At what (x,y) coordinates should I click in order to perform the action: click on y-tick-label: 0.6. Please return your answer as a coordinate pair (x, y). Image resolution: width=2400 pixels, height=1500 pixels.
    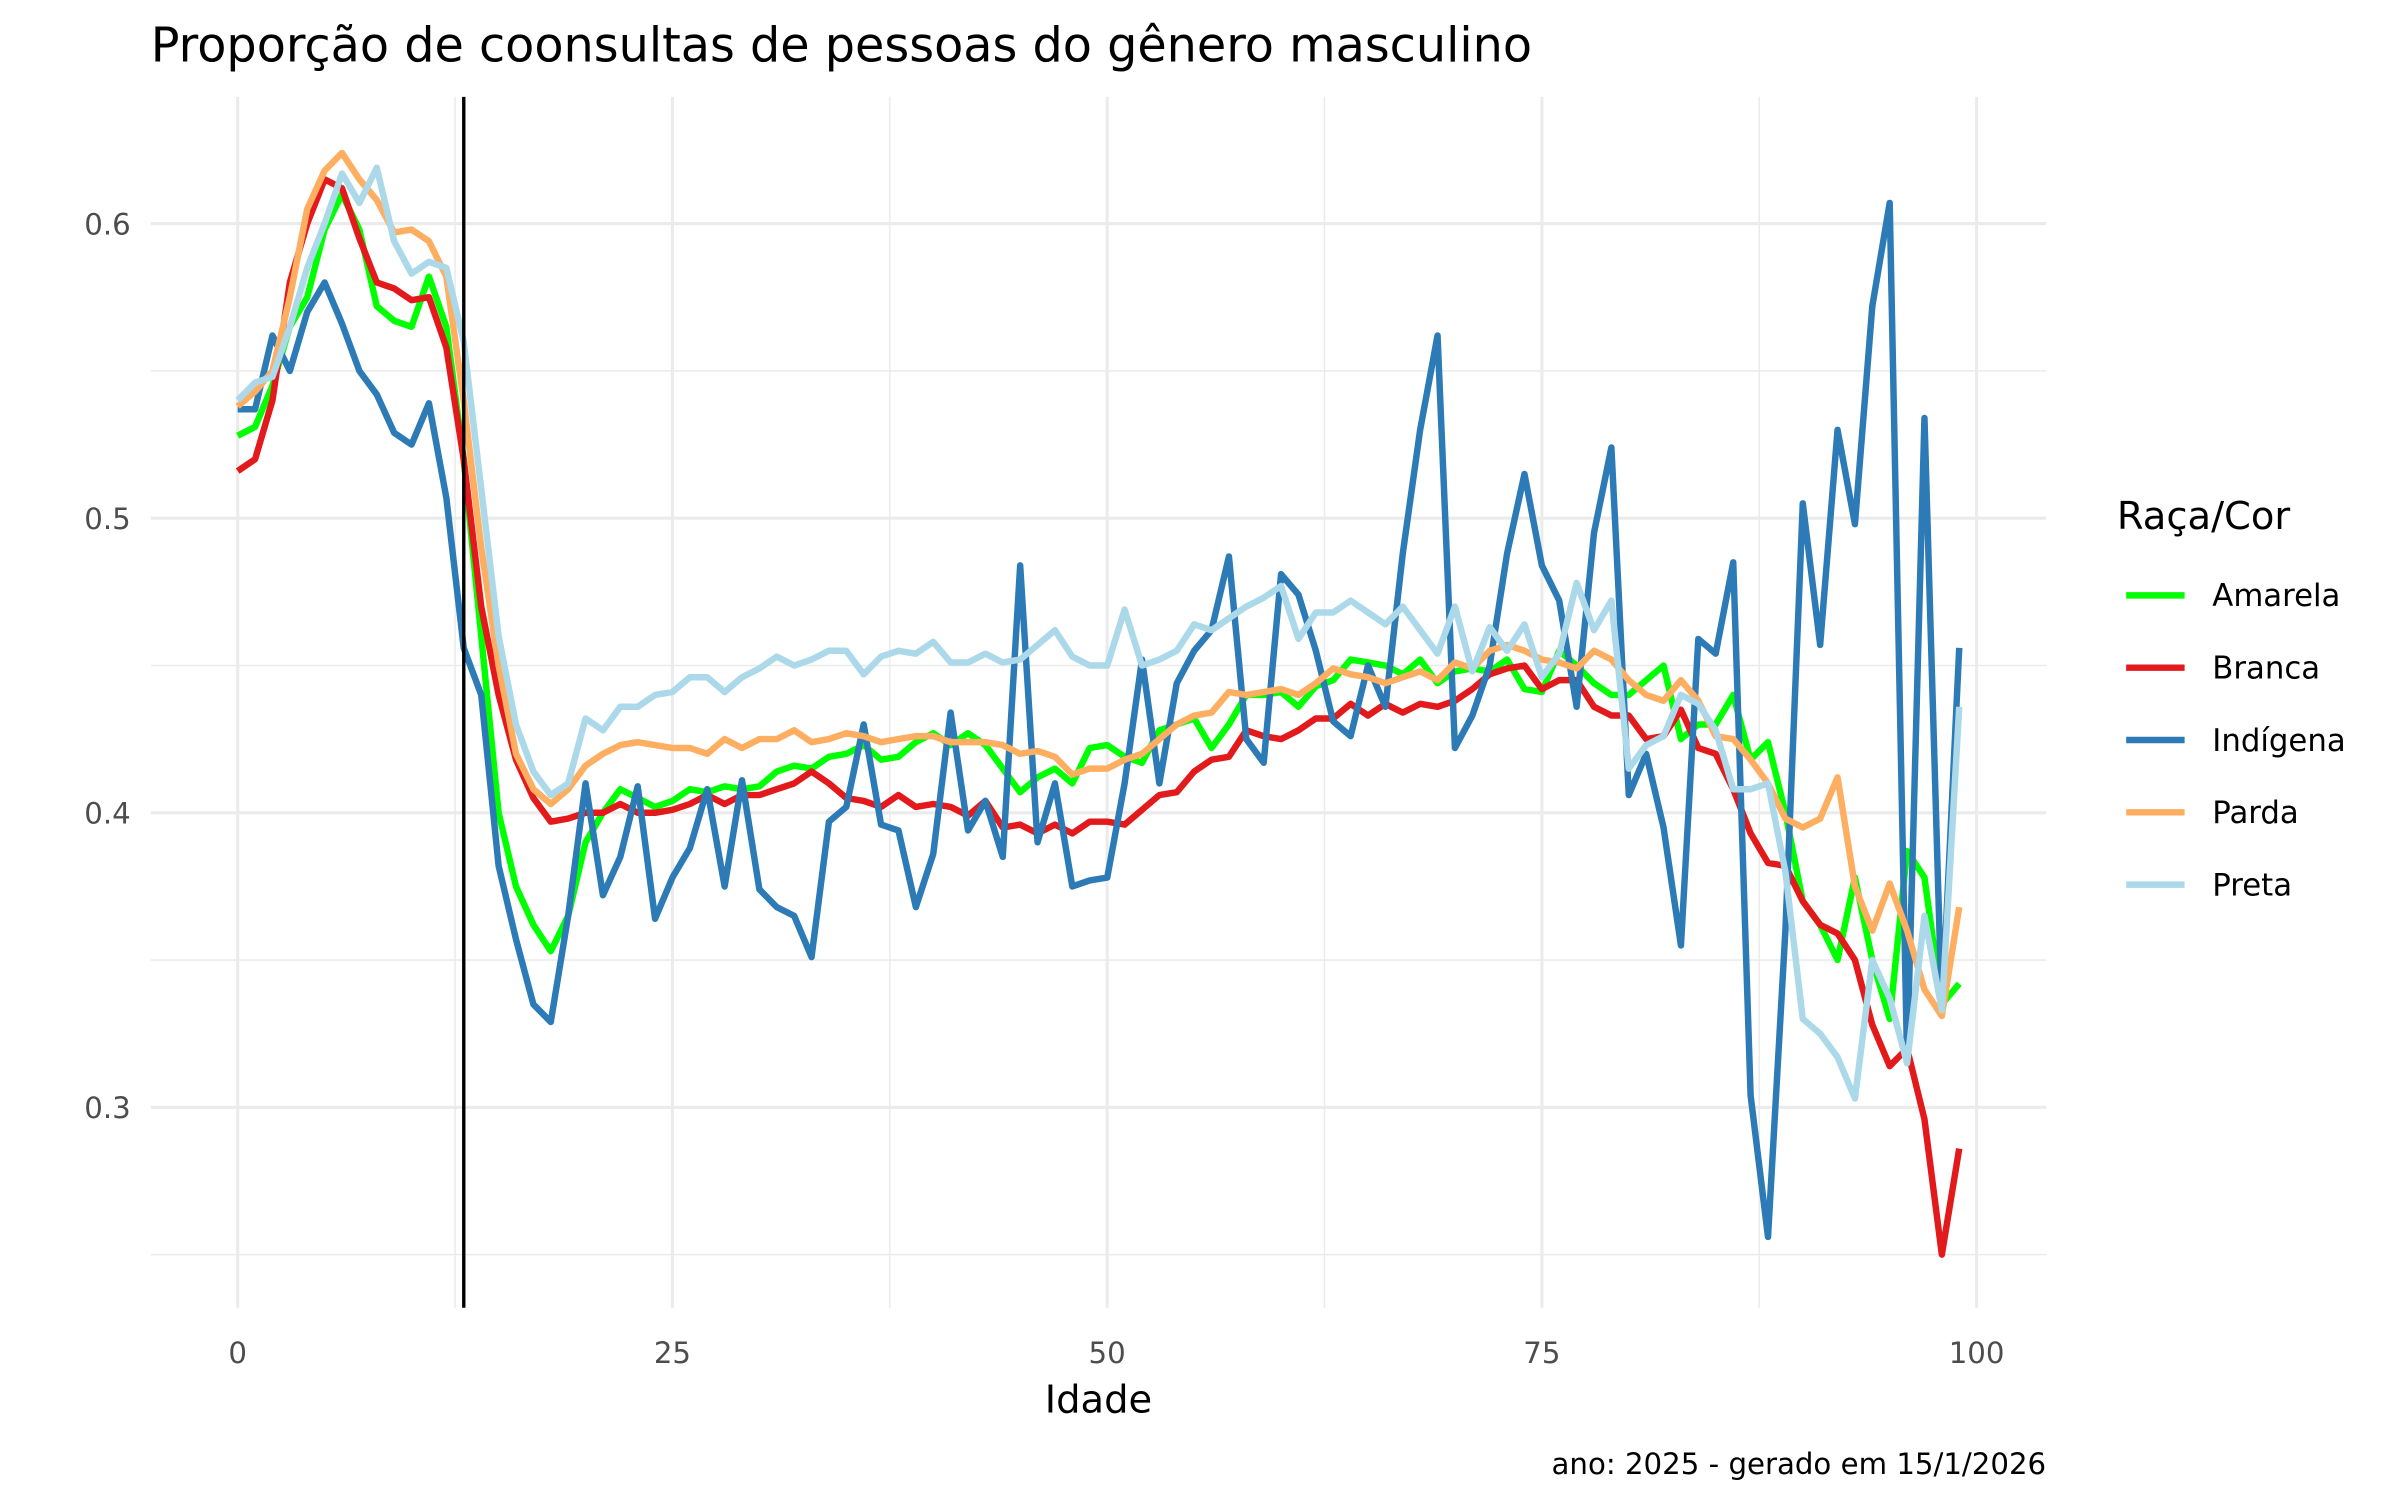
    Looking at the image, I should click on (107, 224).